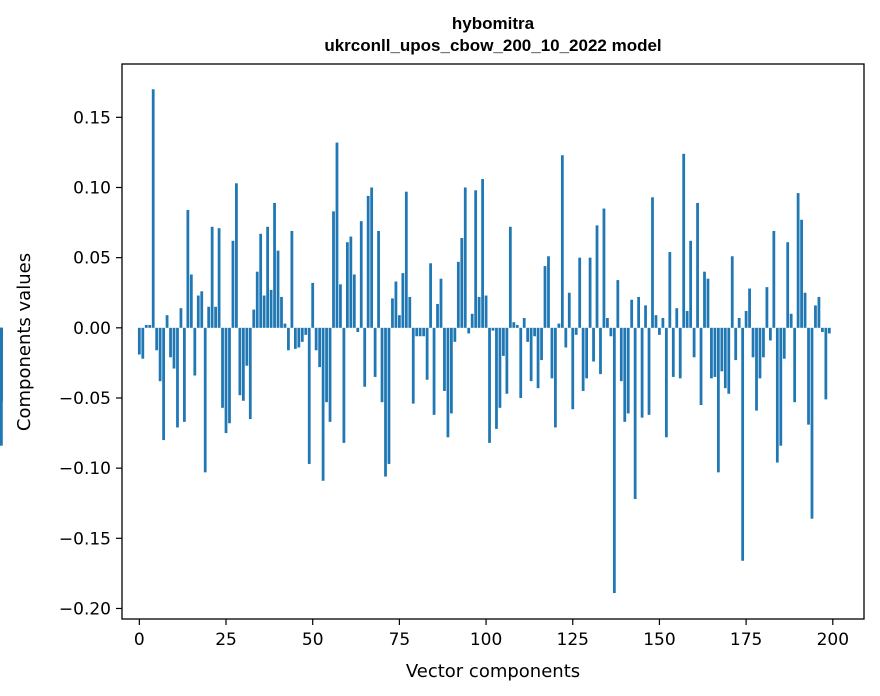  I want to click on x-tick-label: 0, so click(139, 640).